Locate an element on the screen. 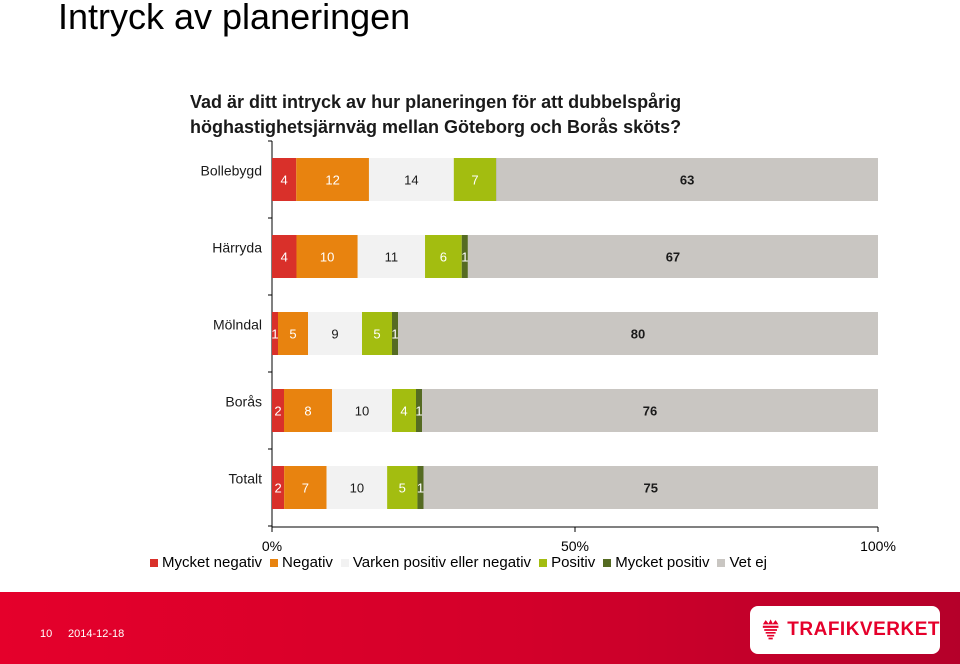 The width and height of the screenshot is (960, 664). legend-item: Negativ is located at coordinates (301, 562).